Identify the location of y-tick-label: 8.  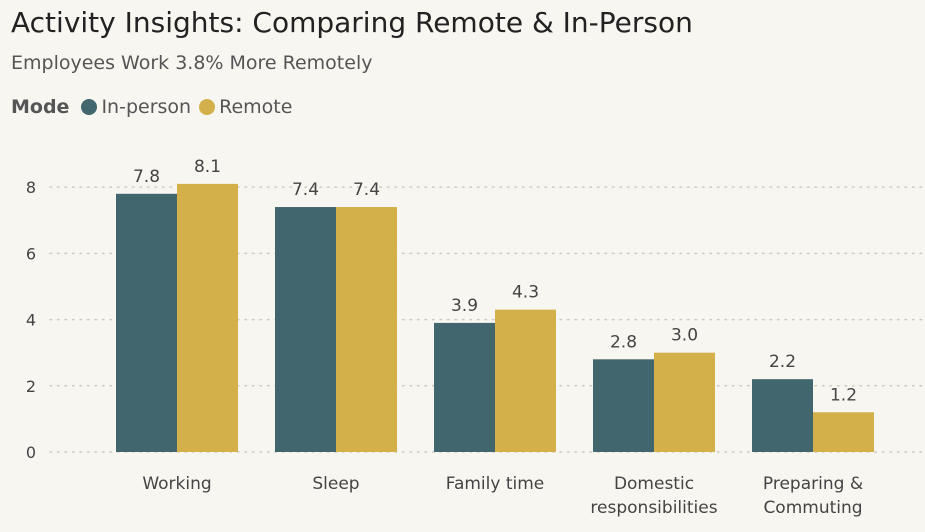
(31, 187).